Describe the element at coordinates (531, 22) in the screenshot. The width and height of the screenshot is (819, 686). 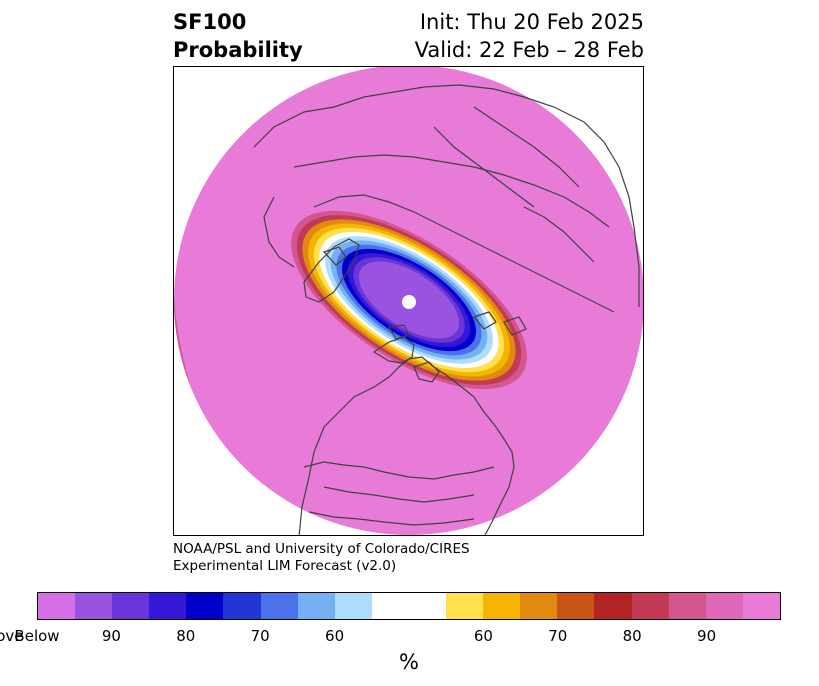
I see `init-date: Init: Thu 20 Feb 2025` at that location.